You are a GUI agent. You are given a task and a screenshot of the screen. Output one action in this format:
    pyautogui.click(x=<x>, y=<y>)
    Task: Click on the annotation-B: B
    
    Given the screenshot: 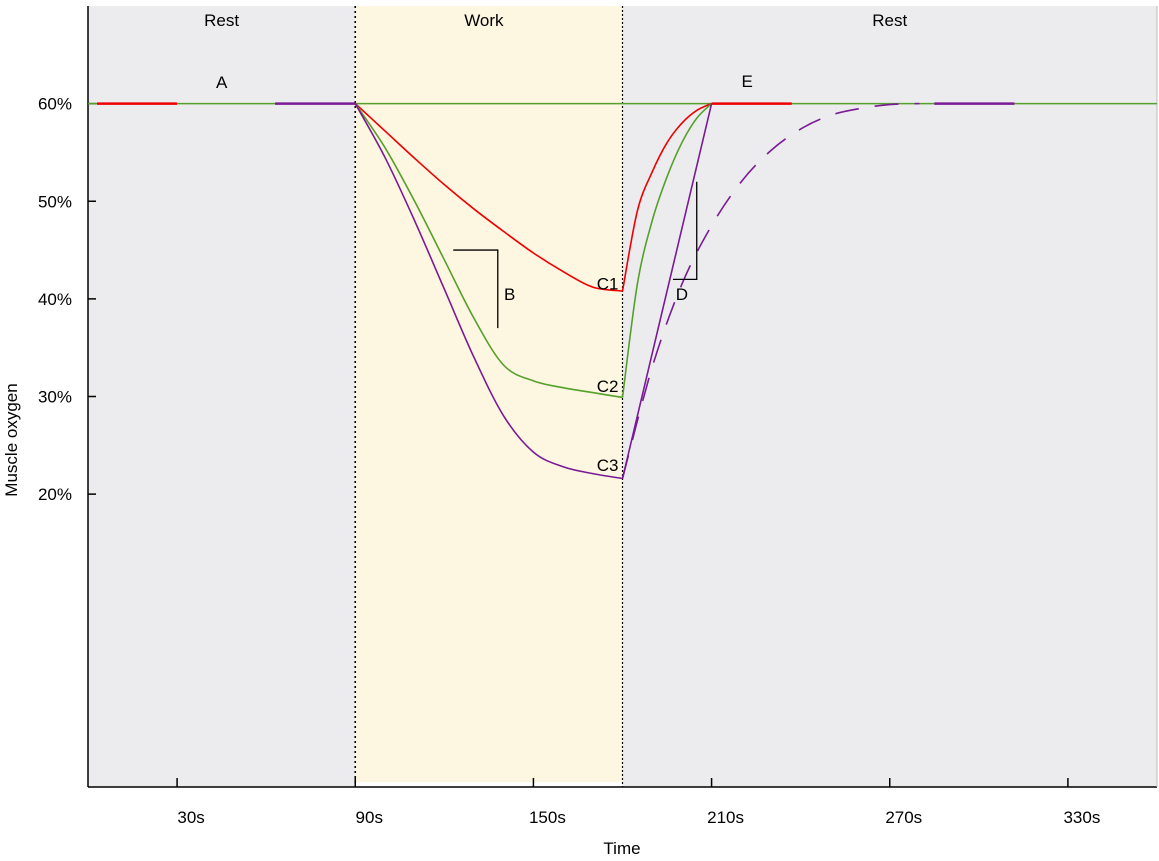 What is the action you would take?
    pyautogui.click(x=509, y=294)
    